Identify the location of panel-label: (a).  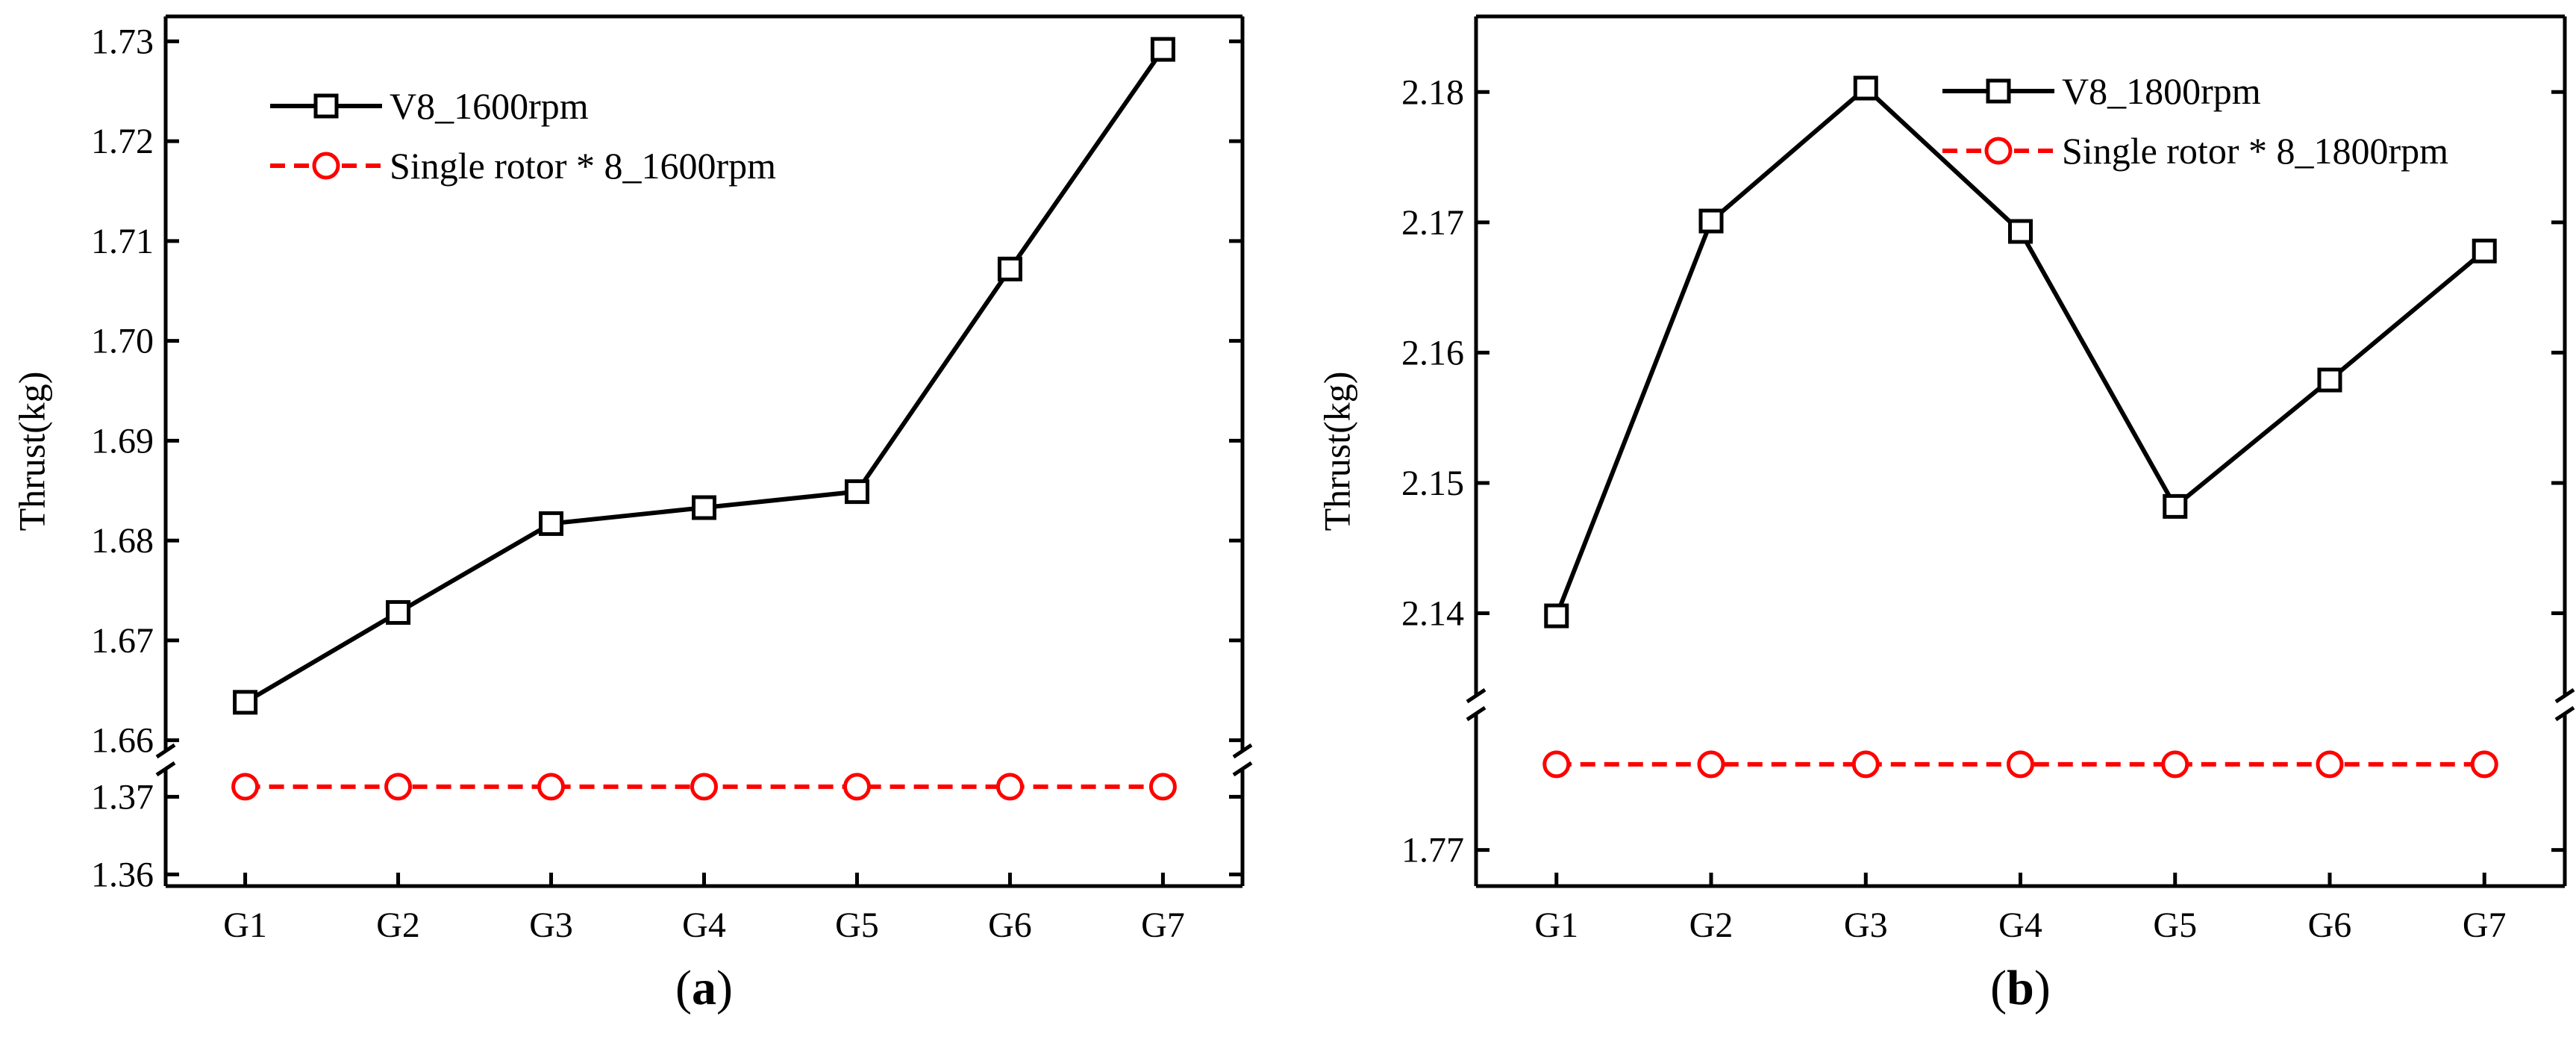
(704, 988).